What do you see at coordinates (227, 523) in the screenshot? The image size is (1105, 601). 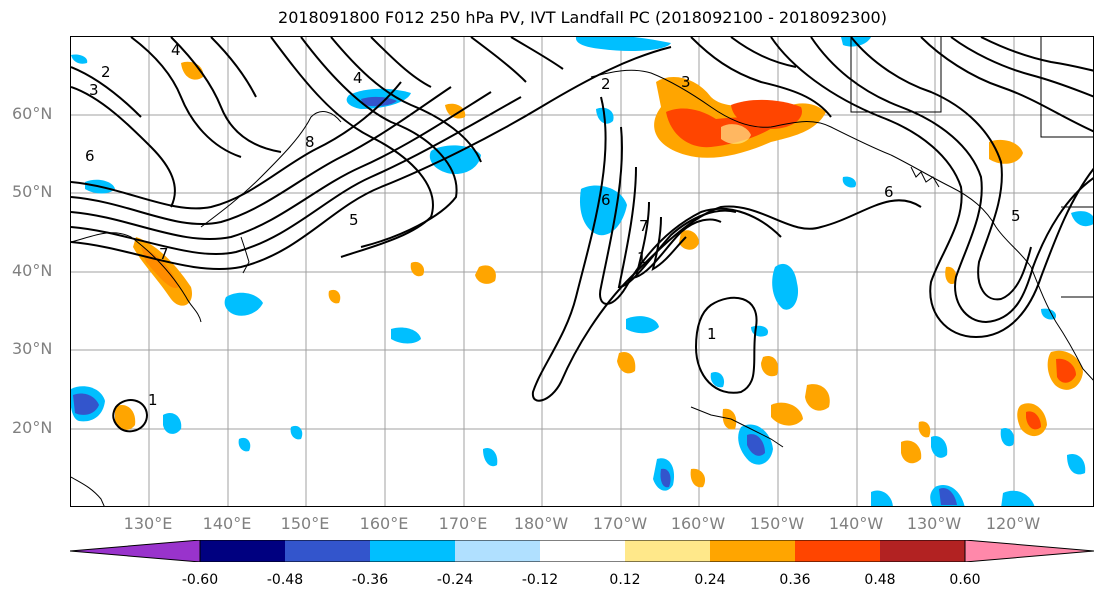 I see `lon-label: 140°E` at bounding box center [227, 523].